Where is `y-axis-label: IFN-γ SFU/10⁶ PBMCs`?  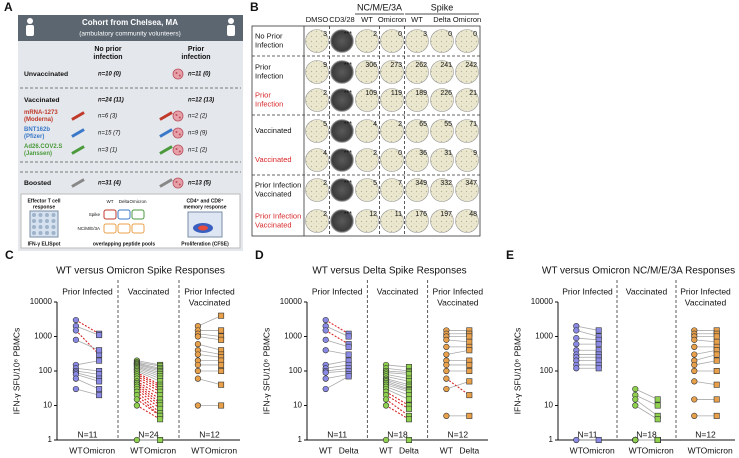
y-axis-label: IFN-γ SFU/10⁶ PBMCs is located at coordinates (517, 371).